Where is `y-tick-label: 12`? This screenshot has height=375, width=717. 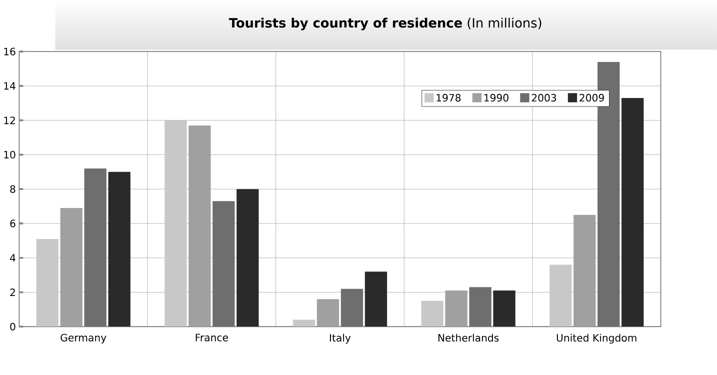
y-tick-label: 12 is located at coordinates (9, 120).